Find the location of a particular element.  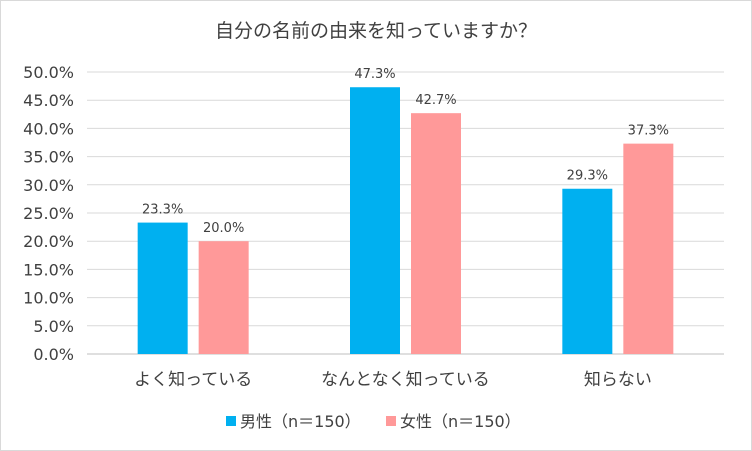

data-label: 37.3% is located at coordinates (648, 131).